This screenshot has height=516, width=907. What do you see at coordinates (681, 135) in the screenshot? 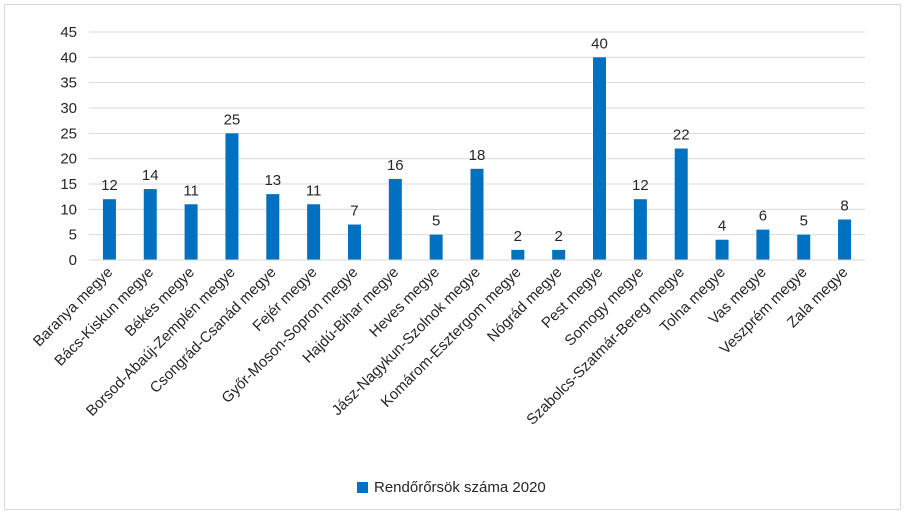
I see `data-label: 22` at bounding box center [681, 135].